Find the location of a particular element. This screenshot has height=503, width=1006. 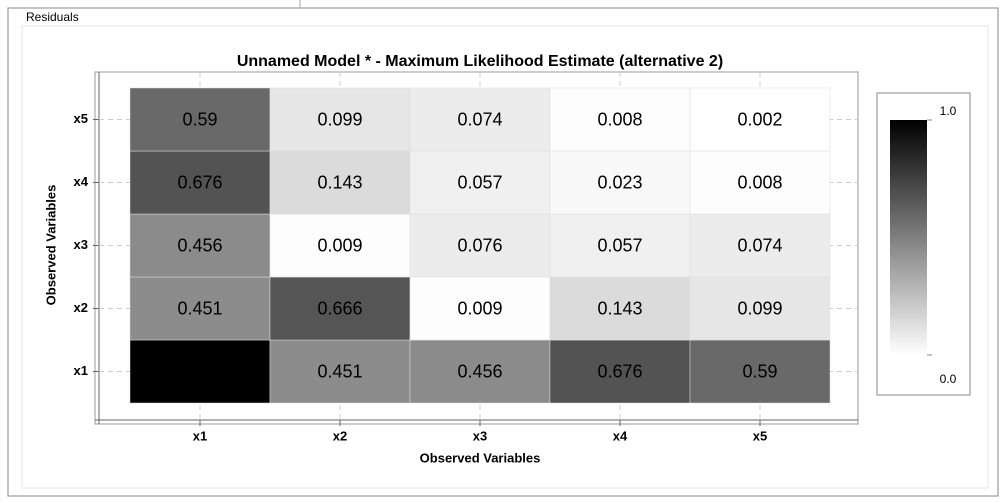

colorbar is located at coordinates (908, 237).